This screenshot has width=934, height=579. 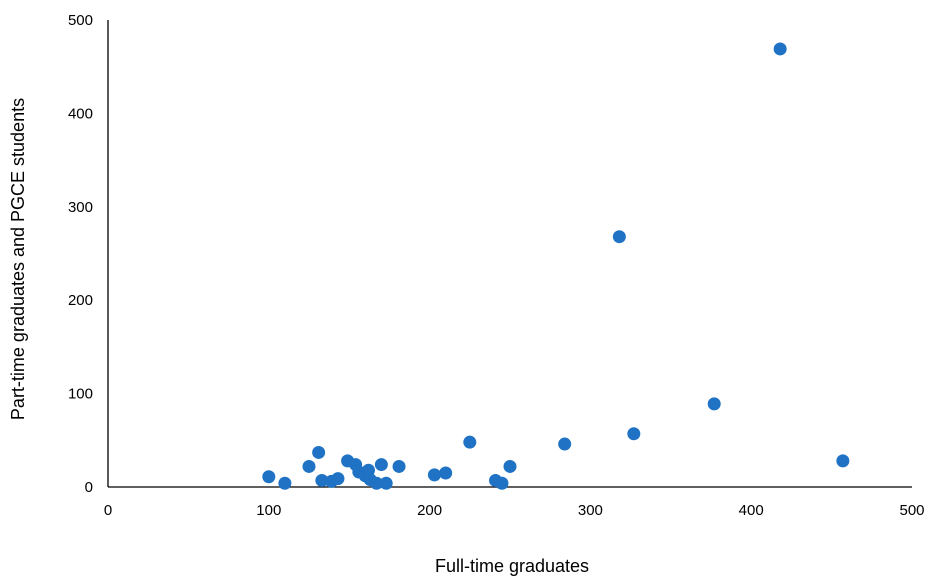 I want to click on x-tick-label: 200, so click(x=429, y=510).